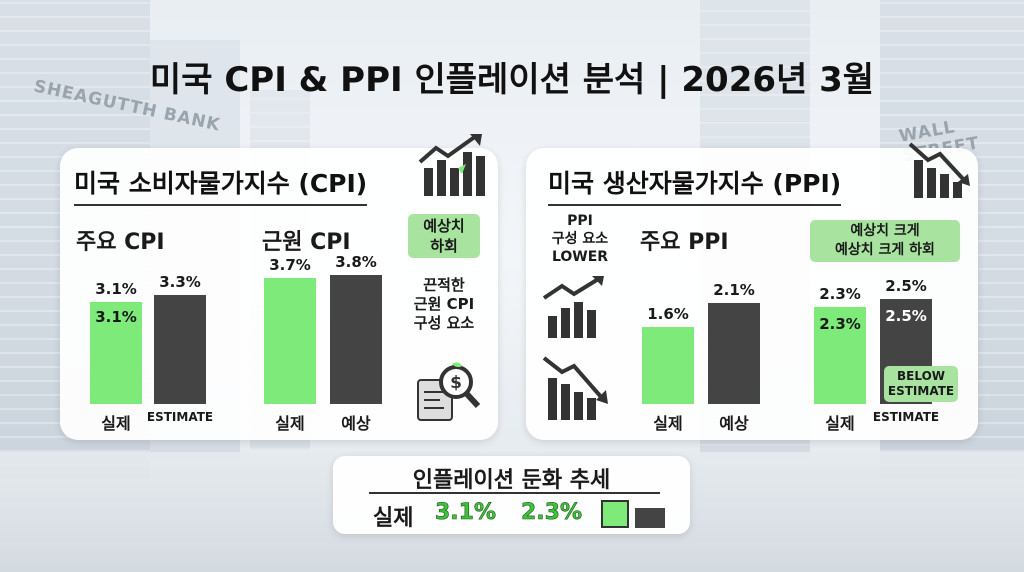 This screenshot has height=572, width=1024. Describe the element at coordinates (180, 282) in the screenshot. I see `value-label: 3.3%` at that location.